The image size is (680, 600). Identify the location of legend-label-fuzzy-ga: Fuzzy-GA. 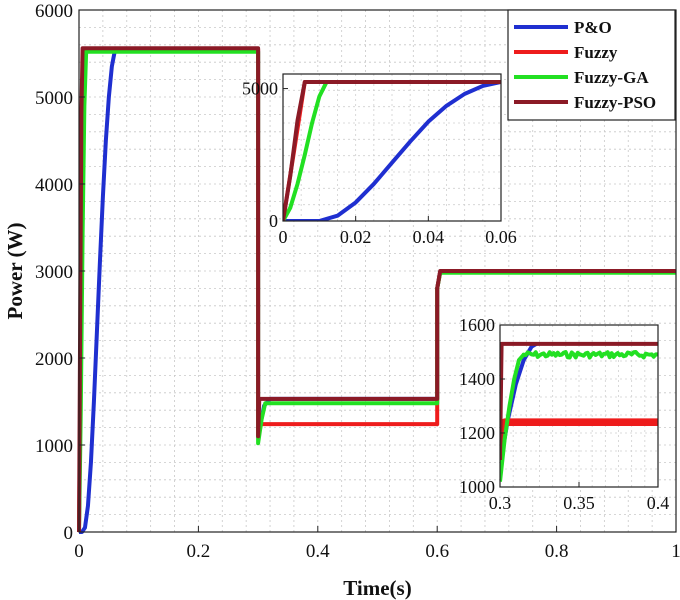
(611, 77).